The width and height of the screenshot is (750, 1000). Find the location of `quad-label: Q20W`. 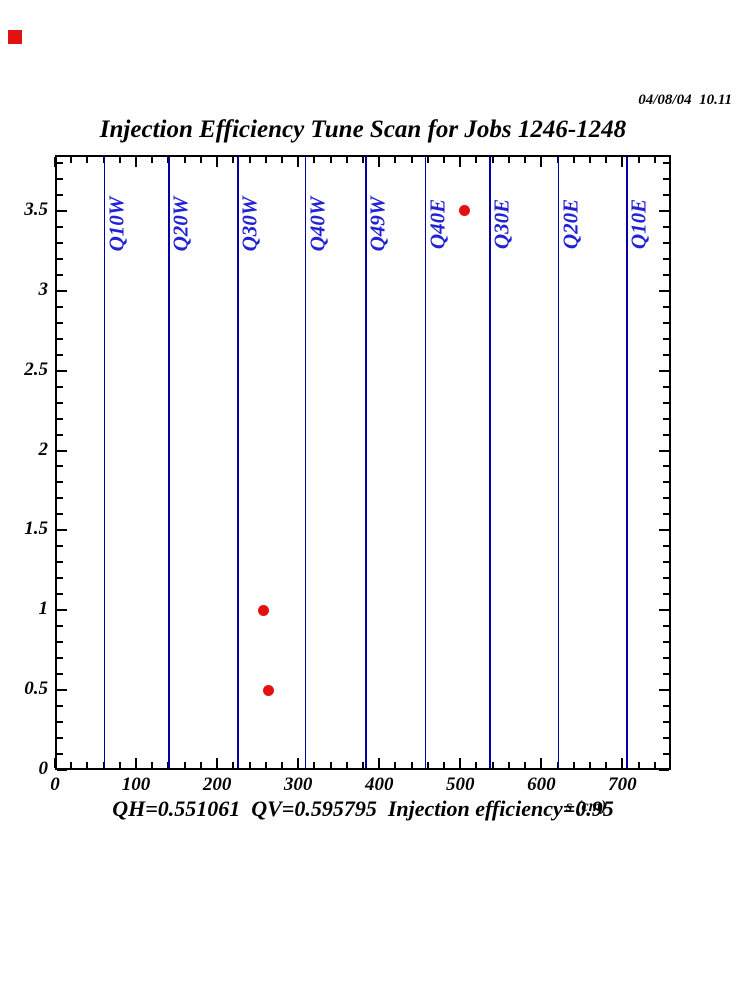

quad-label: Q20W is located at coordinates (180, 224).